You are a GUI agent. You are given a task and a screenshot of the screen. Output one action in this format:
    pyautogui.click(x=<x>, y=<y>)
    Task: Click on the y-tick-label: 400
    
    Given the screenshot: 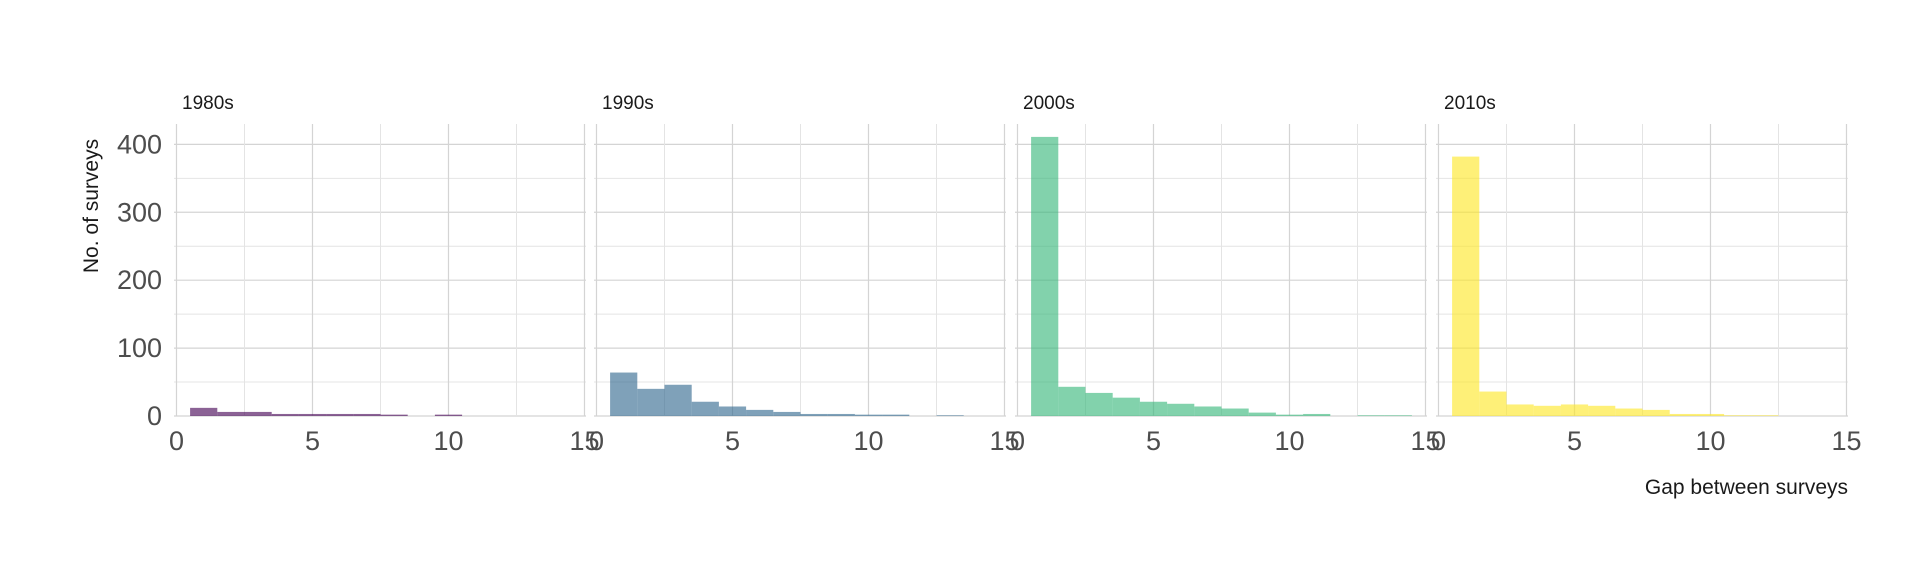 What is the action you would take?
    pyautogui.click(x=139, y=144)
    